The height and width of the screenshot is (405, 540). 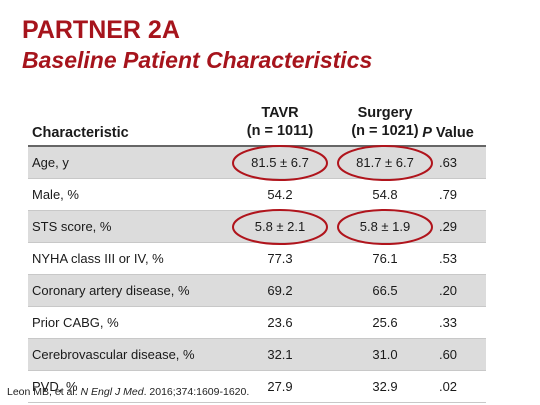 I want to click on row-surgery-value: 25.6, so click(x=385, y=322).